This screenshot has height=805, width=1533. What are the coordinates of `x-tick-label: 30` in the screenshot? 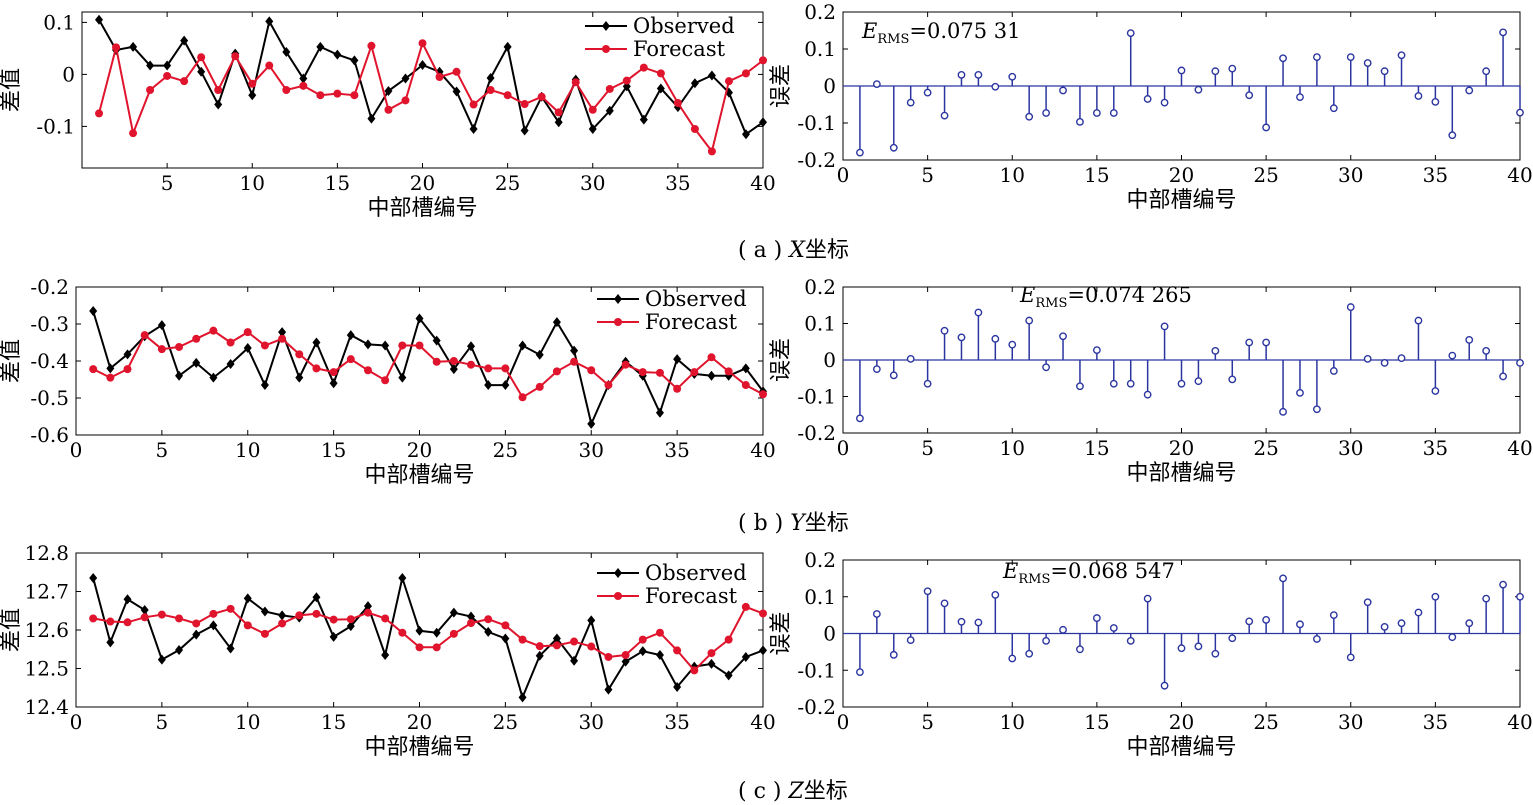 It's located at (1350, 722).